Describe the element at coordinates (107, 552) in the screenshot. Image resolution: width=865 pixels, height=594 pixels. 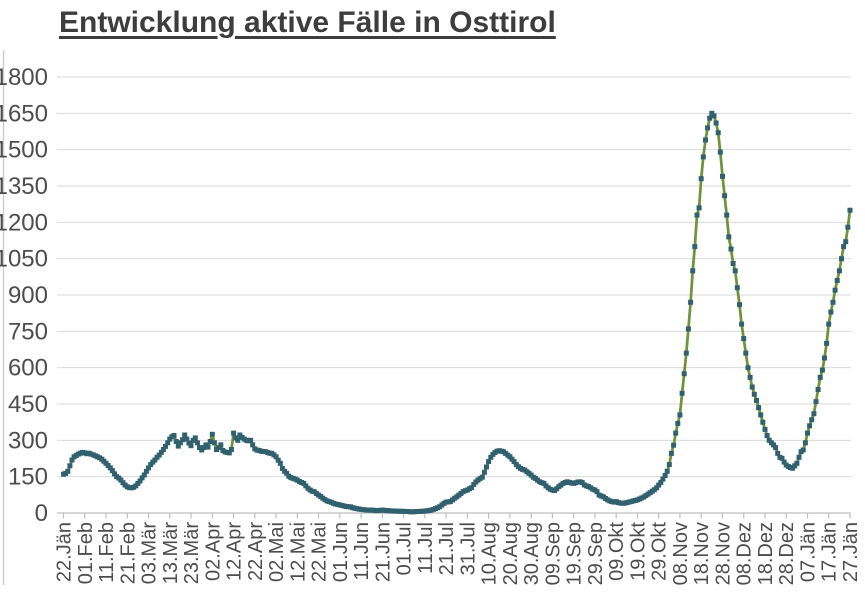
I see `svg-text: 11.Feb` at that location.